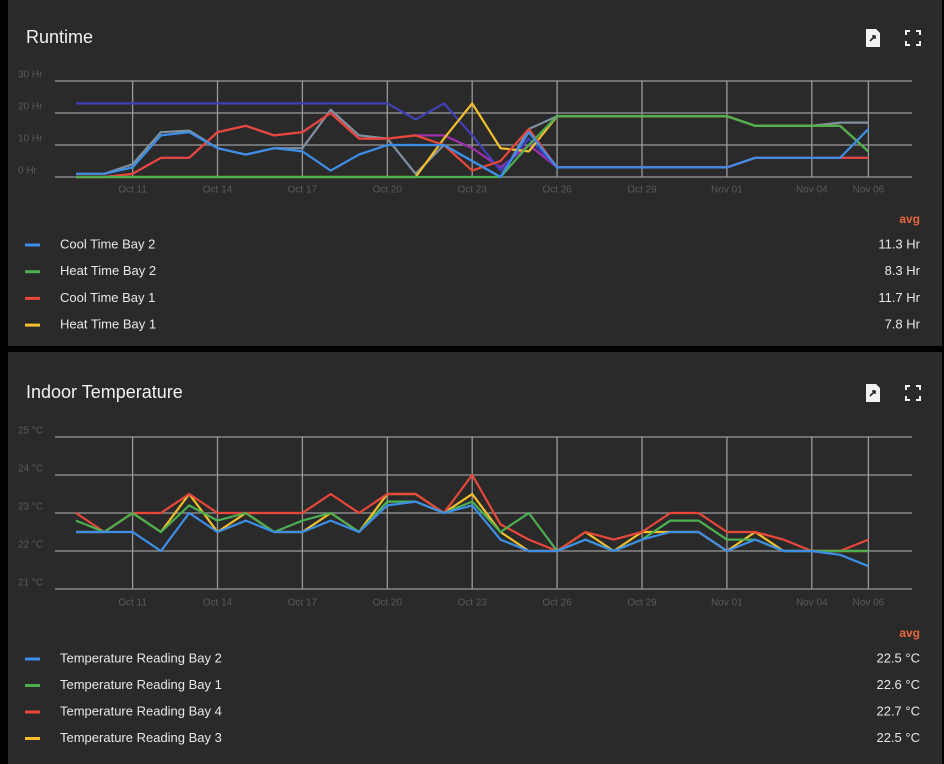 This screenshot has height=764, width=944. I want to click on y-tick-label: 24 °C, so click(30, 469).